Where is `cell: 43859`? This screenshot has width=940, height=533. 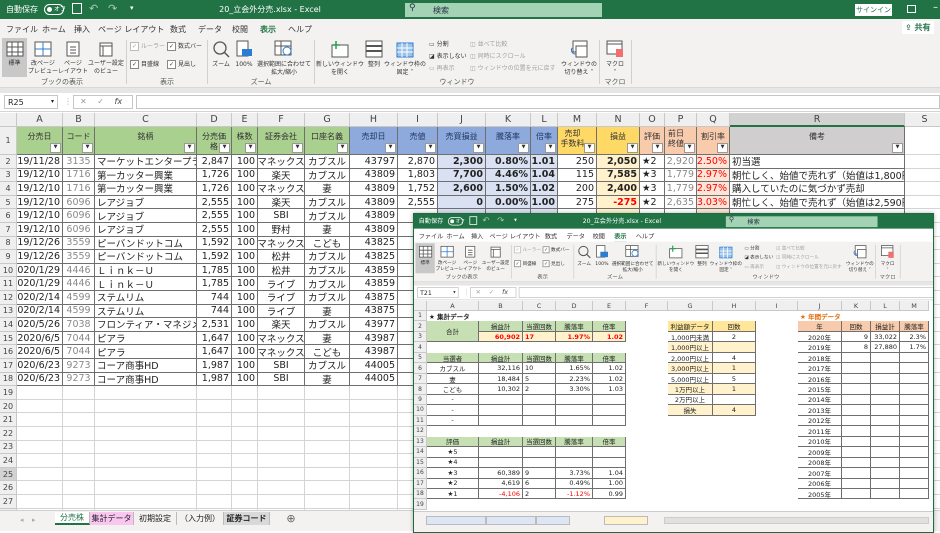 cell: 43859 is located at coordinates (374, 270).